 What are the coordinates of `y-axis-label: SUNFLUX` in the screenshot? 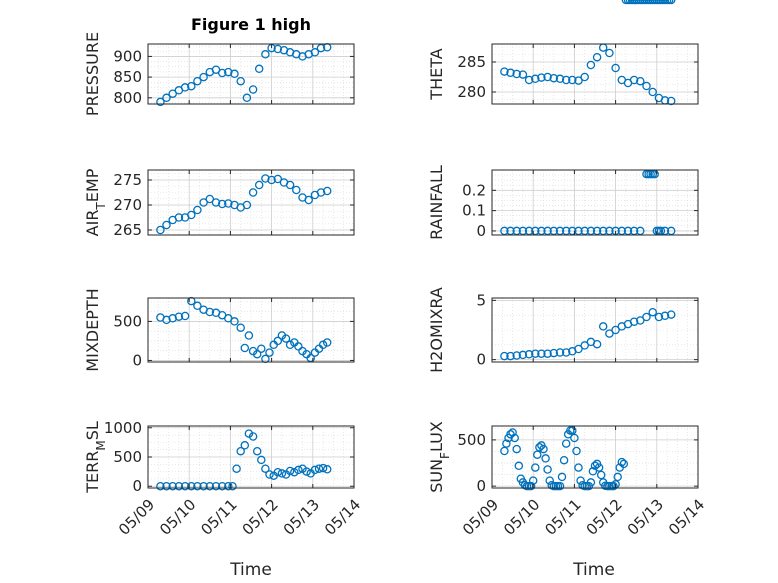 It's located at (439, 457).